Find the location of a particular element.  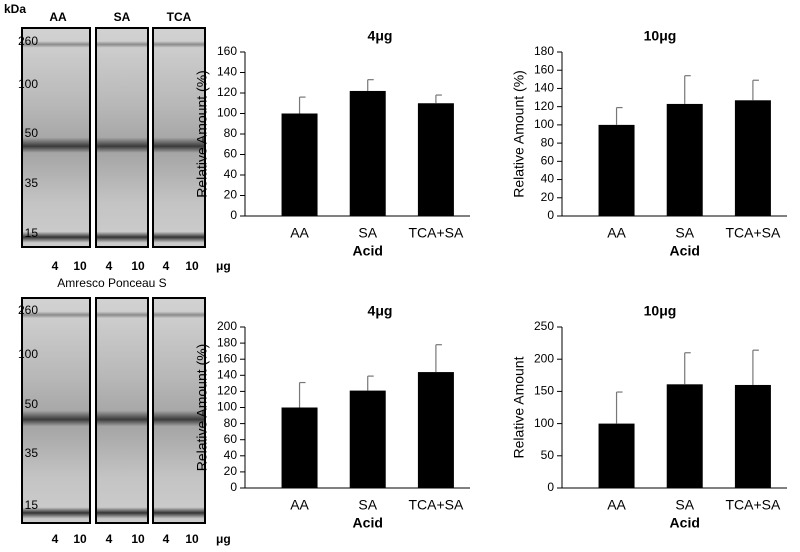

y-tick-label: 250 is located at coordinates (544, 326).